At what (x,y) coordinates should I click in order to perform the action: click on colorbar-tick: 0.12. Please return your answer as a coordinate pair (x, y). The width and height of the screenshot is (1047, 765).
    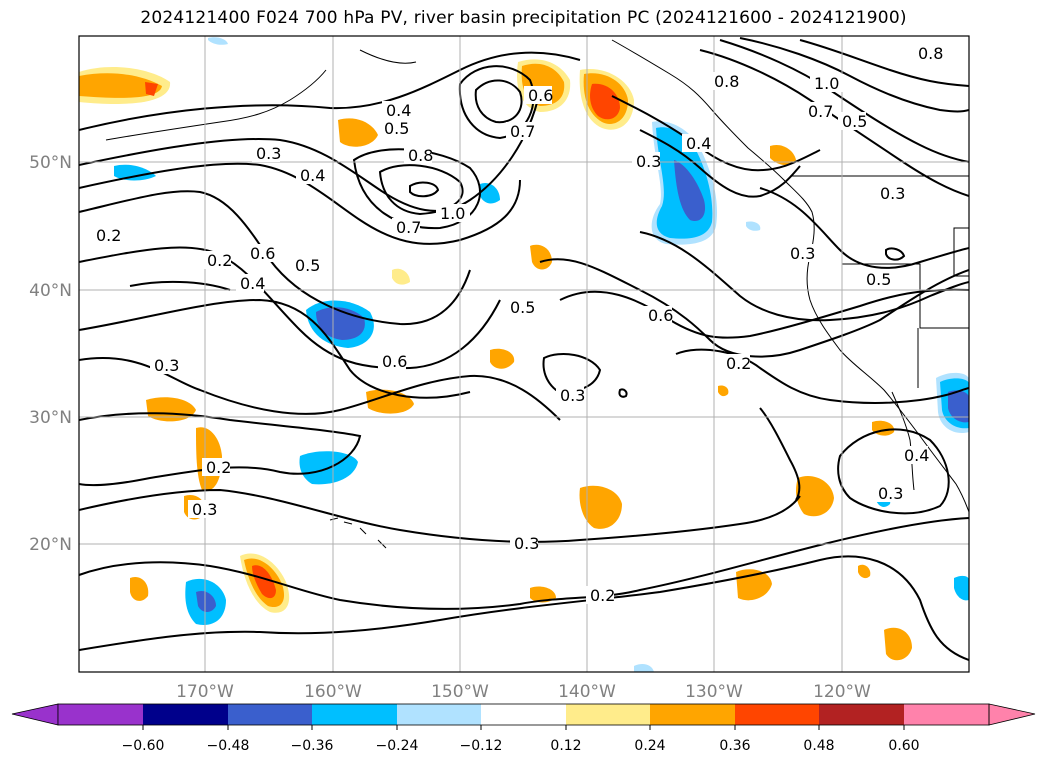
    Looking at the image, I should click on (565, 746).